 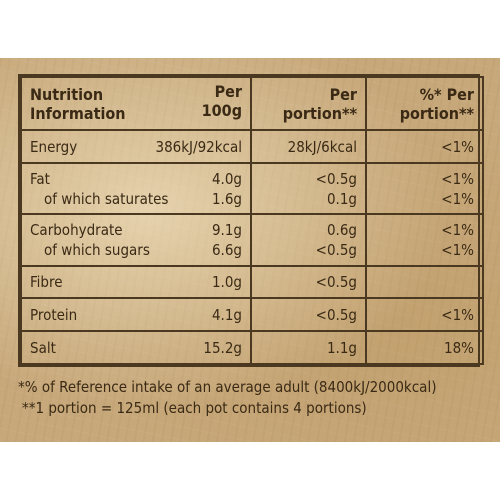 What do you see at coordinates (43, 348) in the screenshot?
I see `row-name: Salt` at bounding box center [43, 348].